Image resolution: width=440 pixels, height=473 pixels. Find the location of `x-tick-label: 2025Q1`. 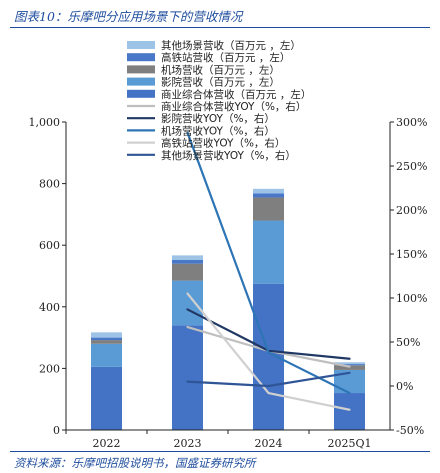

x-tick-label: 2025Q1 is located at coordinates (349, 443).